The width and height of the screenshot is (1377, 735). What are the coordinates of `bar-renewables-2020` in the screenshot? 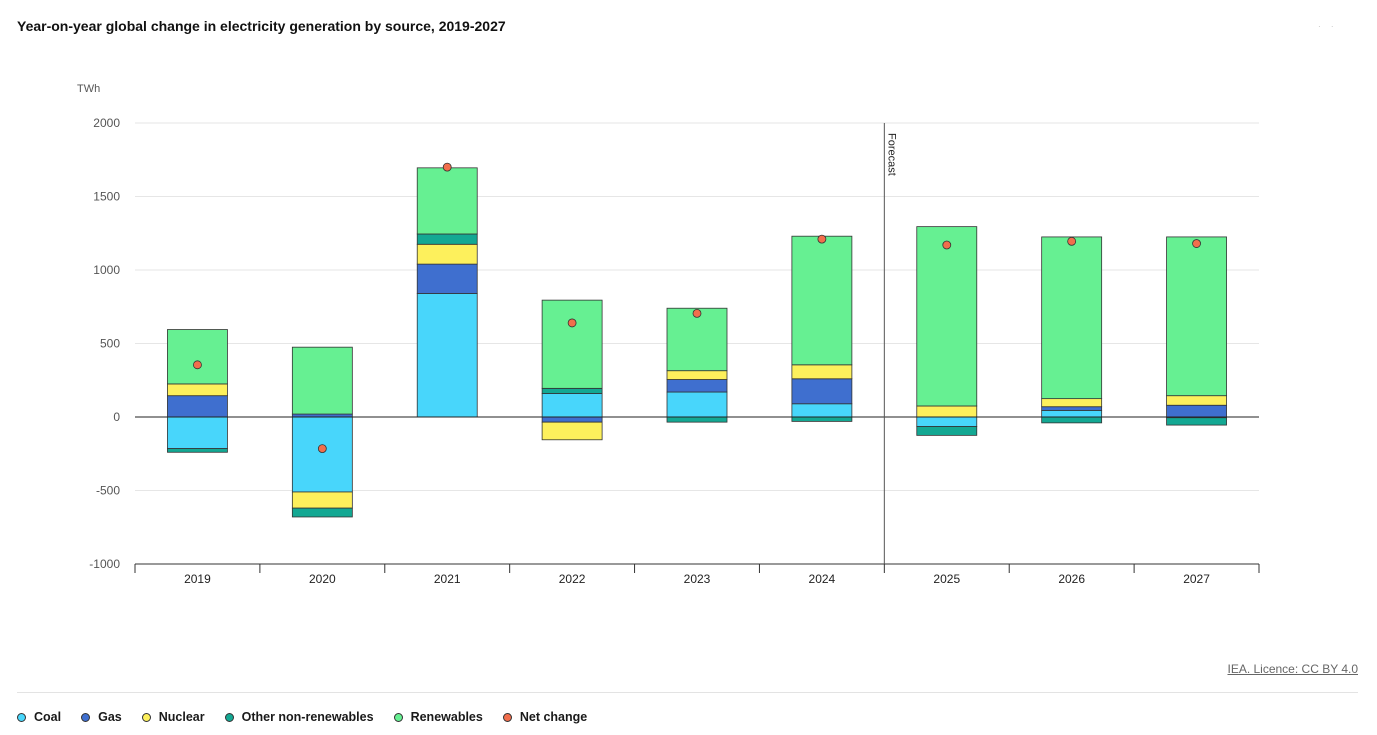 It's located at (322, 380).